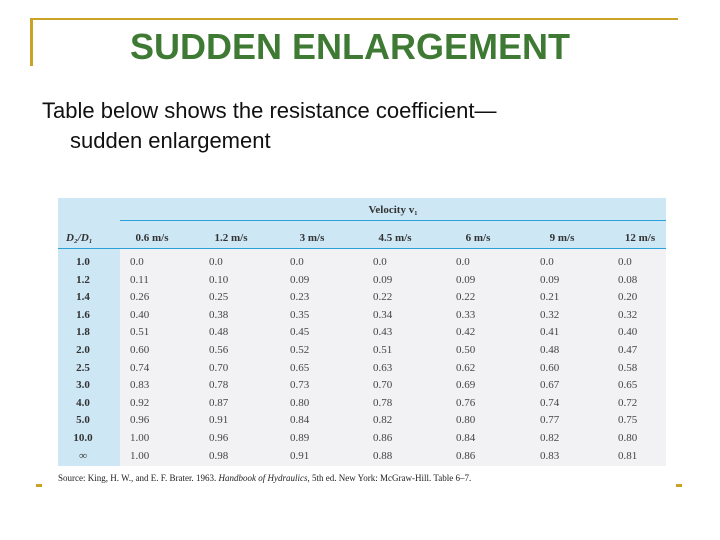 This screenshot has width=720, height=540. I want to click on header-rule, so click(362, 248).